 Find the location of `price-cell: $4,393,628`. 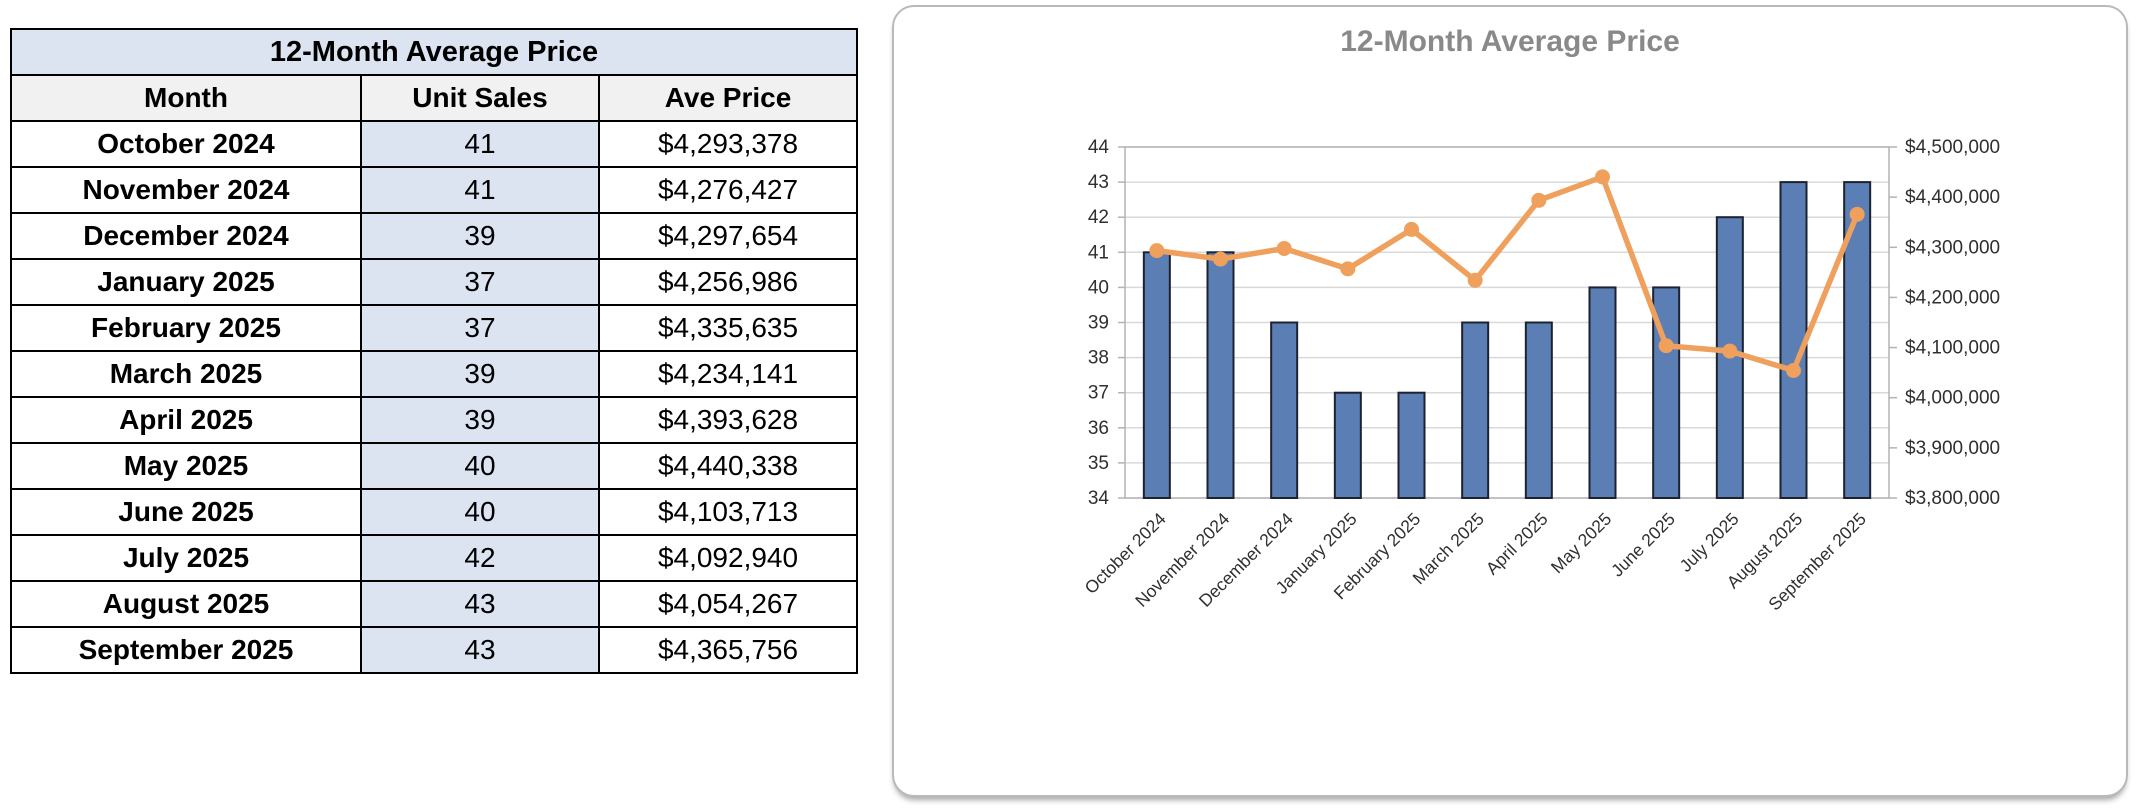

price-cell: $4,393,628 is located at coordinates (728, 420).